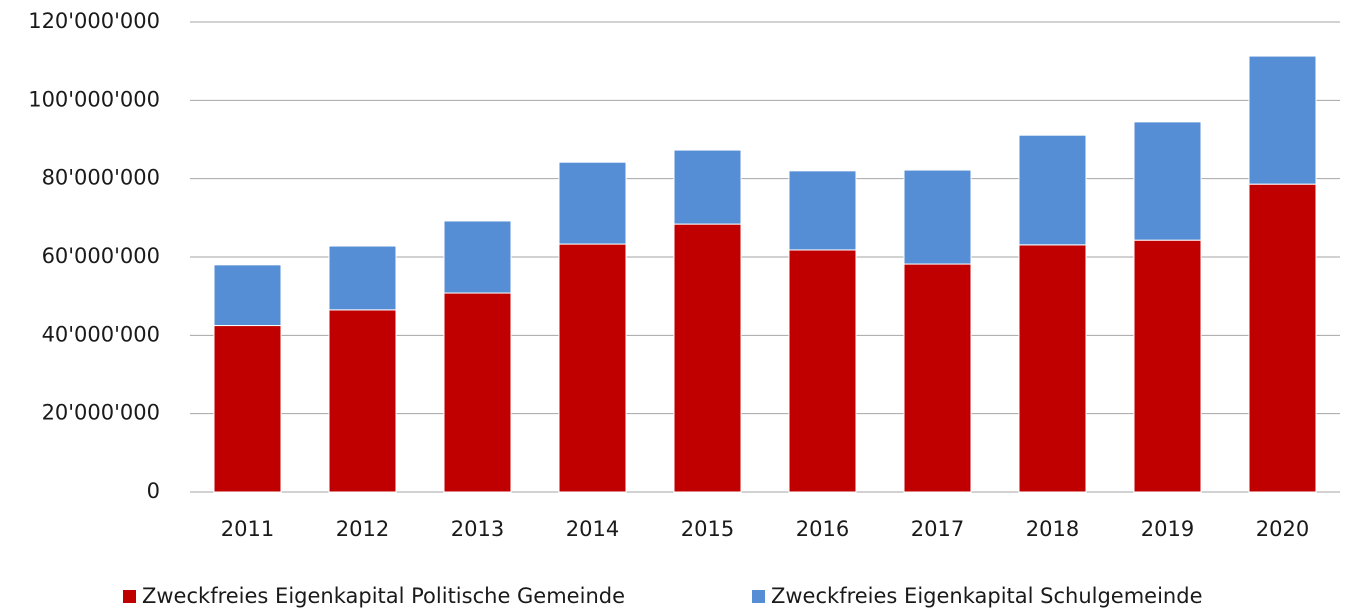  Describe the element at coordinates (247, 529) in the screenshot. I see `x-tick-label: 2011` at that location.